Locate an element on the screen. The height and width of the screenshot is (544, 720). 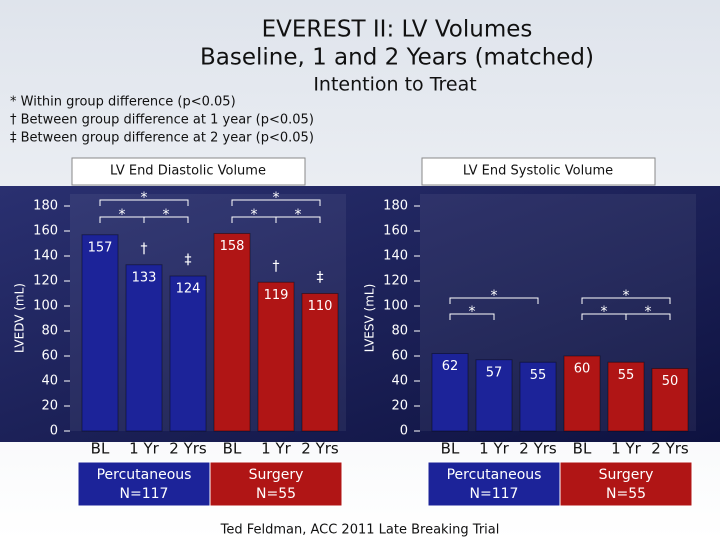
chart-title: LV End Systolic Volume is located at coordinates (538, 171).